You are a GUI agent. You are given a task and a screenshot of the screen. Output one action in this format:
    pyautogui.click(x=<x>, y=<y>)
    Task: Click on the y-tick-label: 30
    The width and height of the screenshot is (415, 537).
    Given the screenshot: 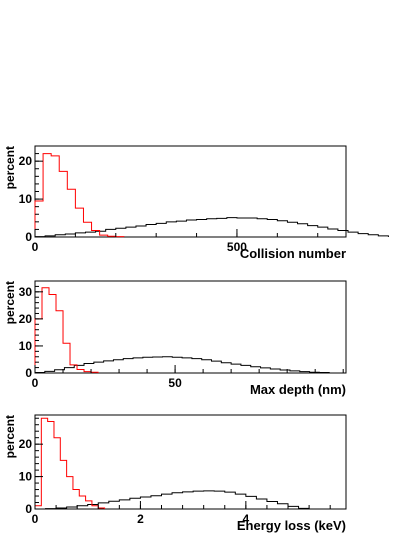 What is the action you would take?
    pyautogui.click(x=26, y=292)
    